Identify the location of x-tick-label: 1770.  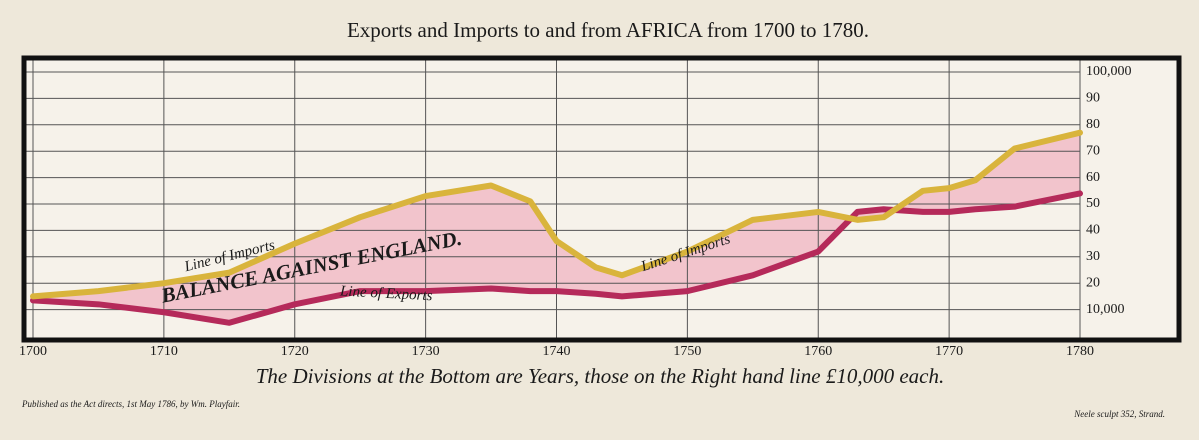
(949, 351).